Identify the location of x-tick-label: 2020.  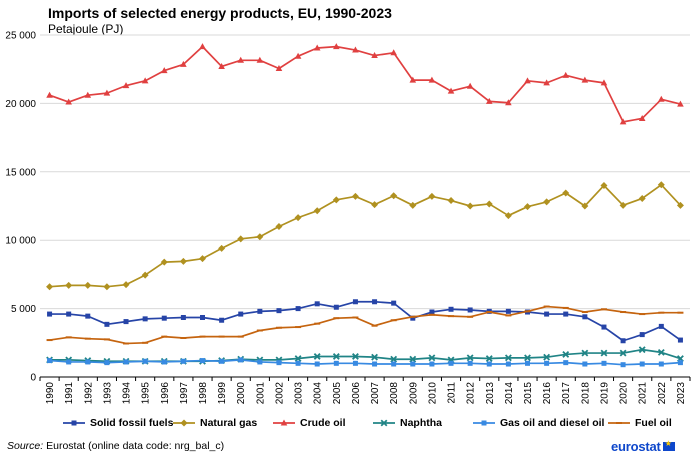
(624, 393).